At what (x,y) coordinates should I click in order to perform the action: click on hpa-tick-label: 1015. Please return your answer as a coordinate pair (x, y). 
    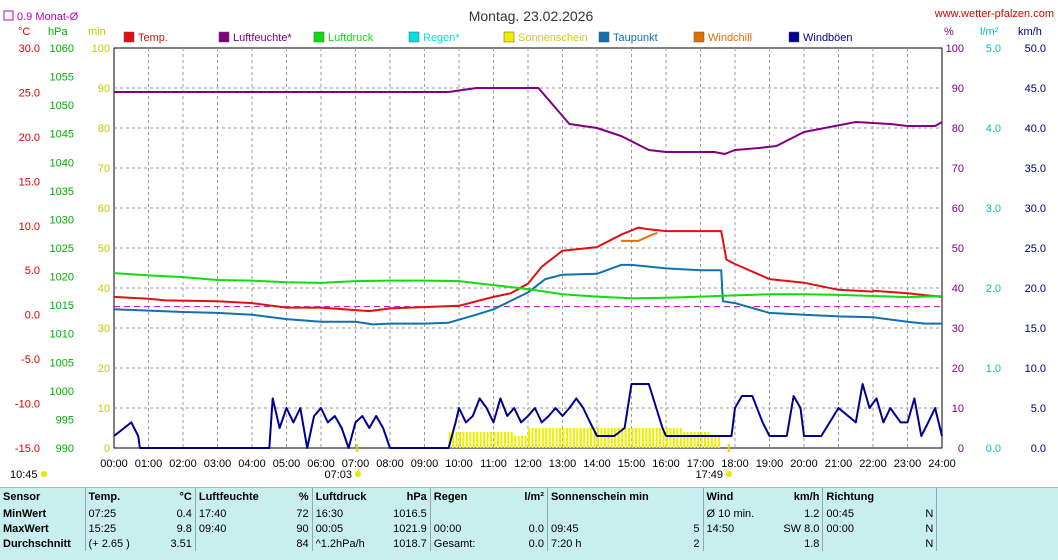
    Looking at the image, I should click on (62, 306).